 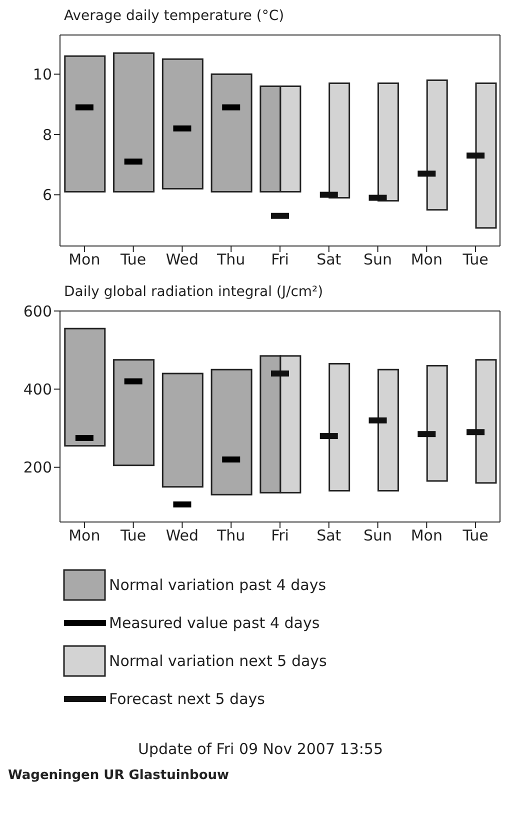 What do you see at coordinates (119, 775) in the screenshot?
I see `text: Wageningen UR Glastuinbouw` at bounding box center [119, 775].